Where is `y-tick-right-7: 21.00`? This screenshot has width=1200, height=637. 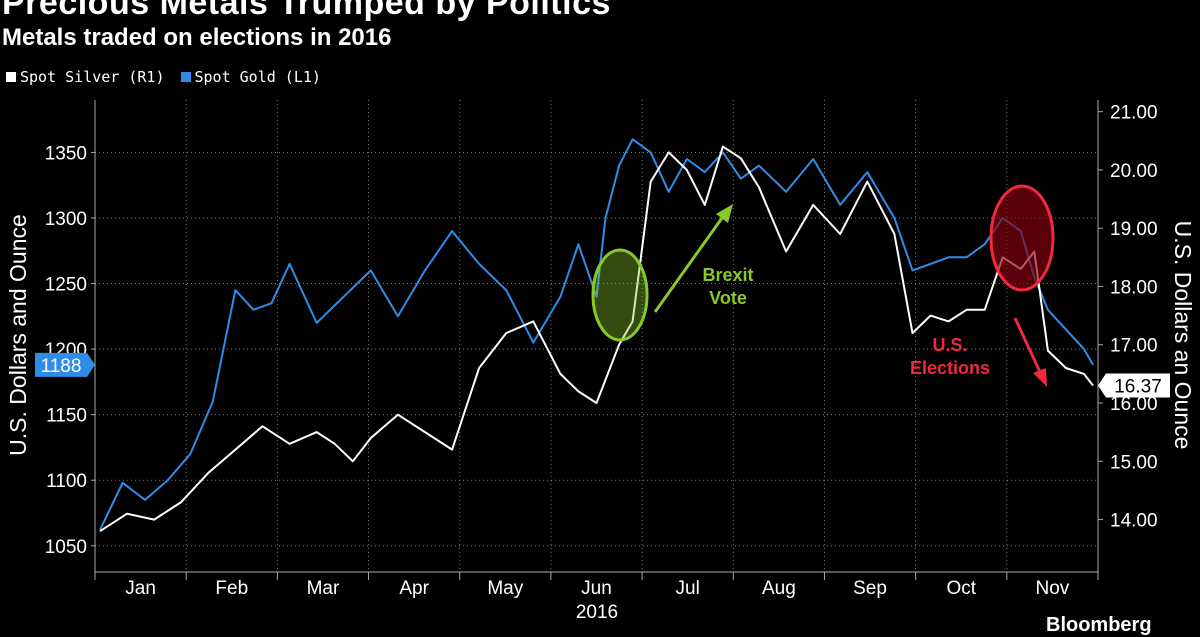 y-tick-right-7: 21.00 is located at coordinates (1134, 113).